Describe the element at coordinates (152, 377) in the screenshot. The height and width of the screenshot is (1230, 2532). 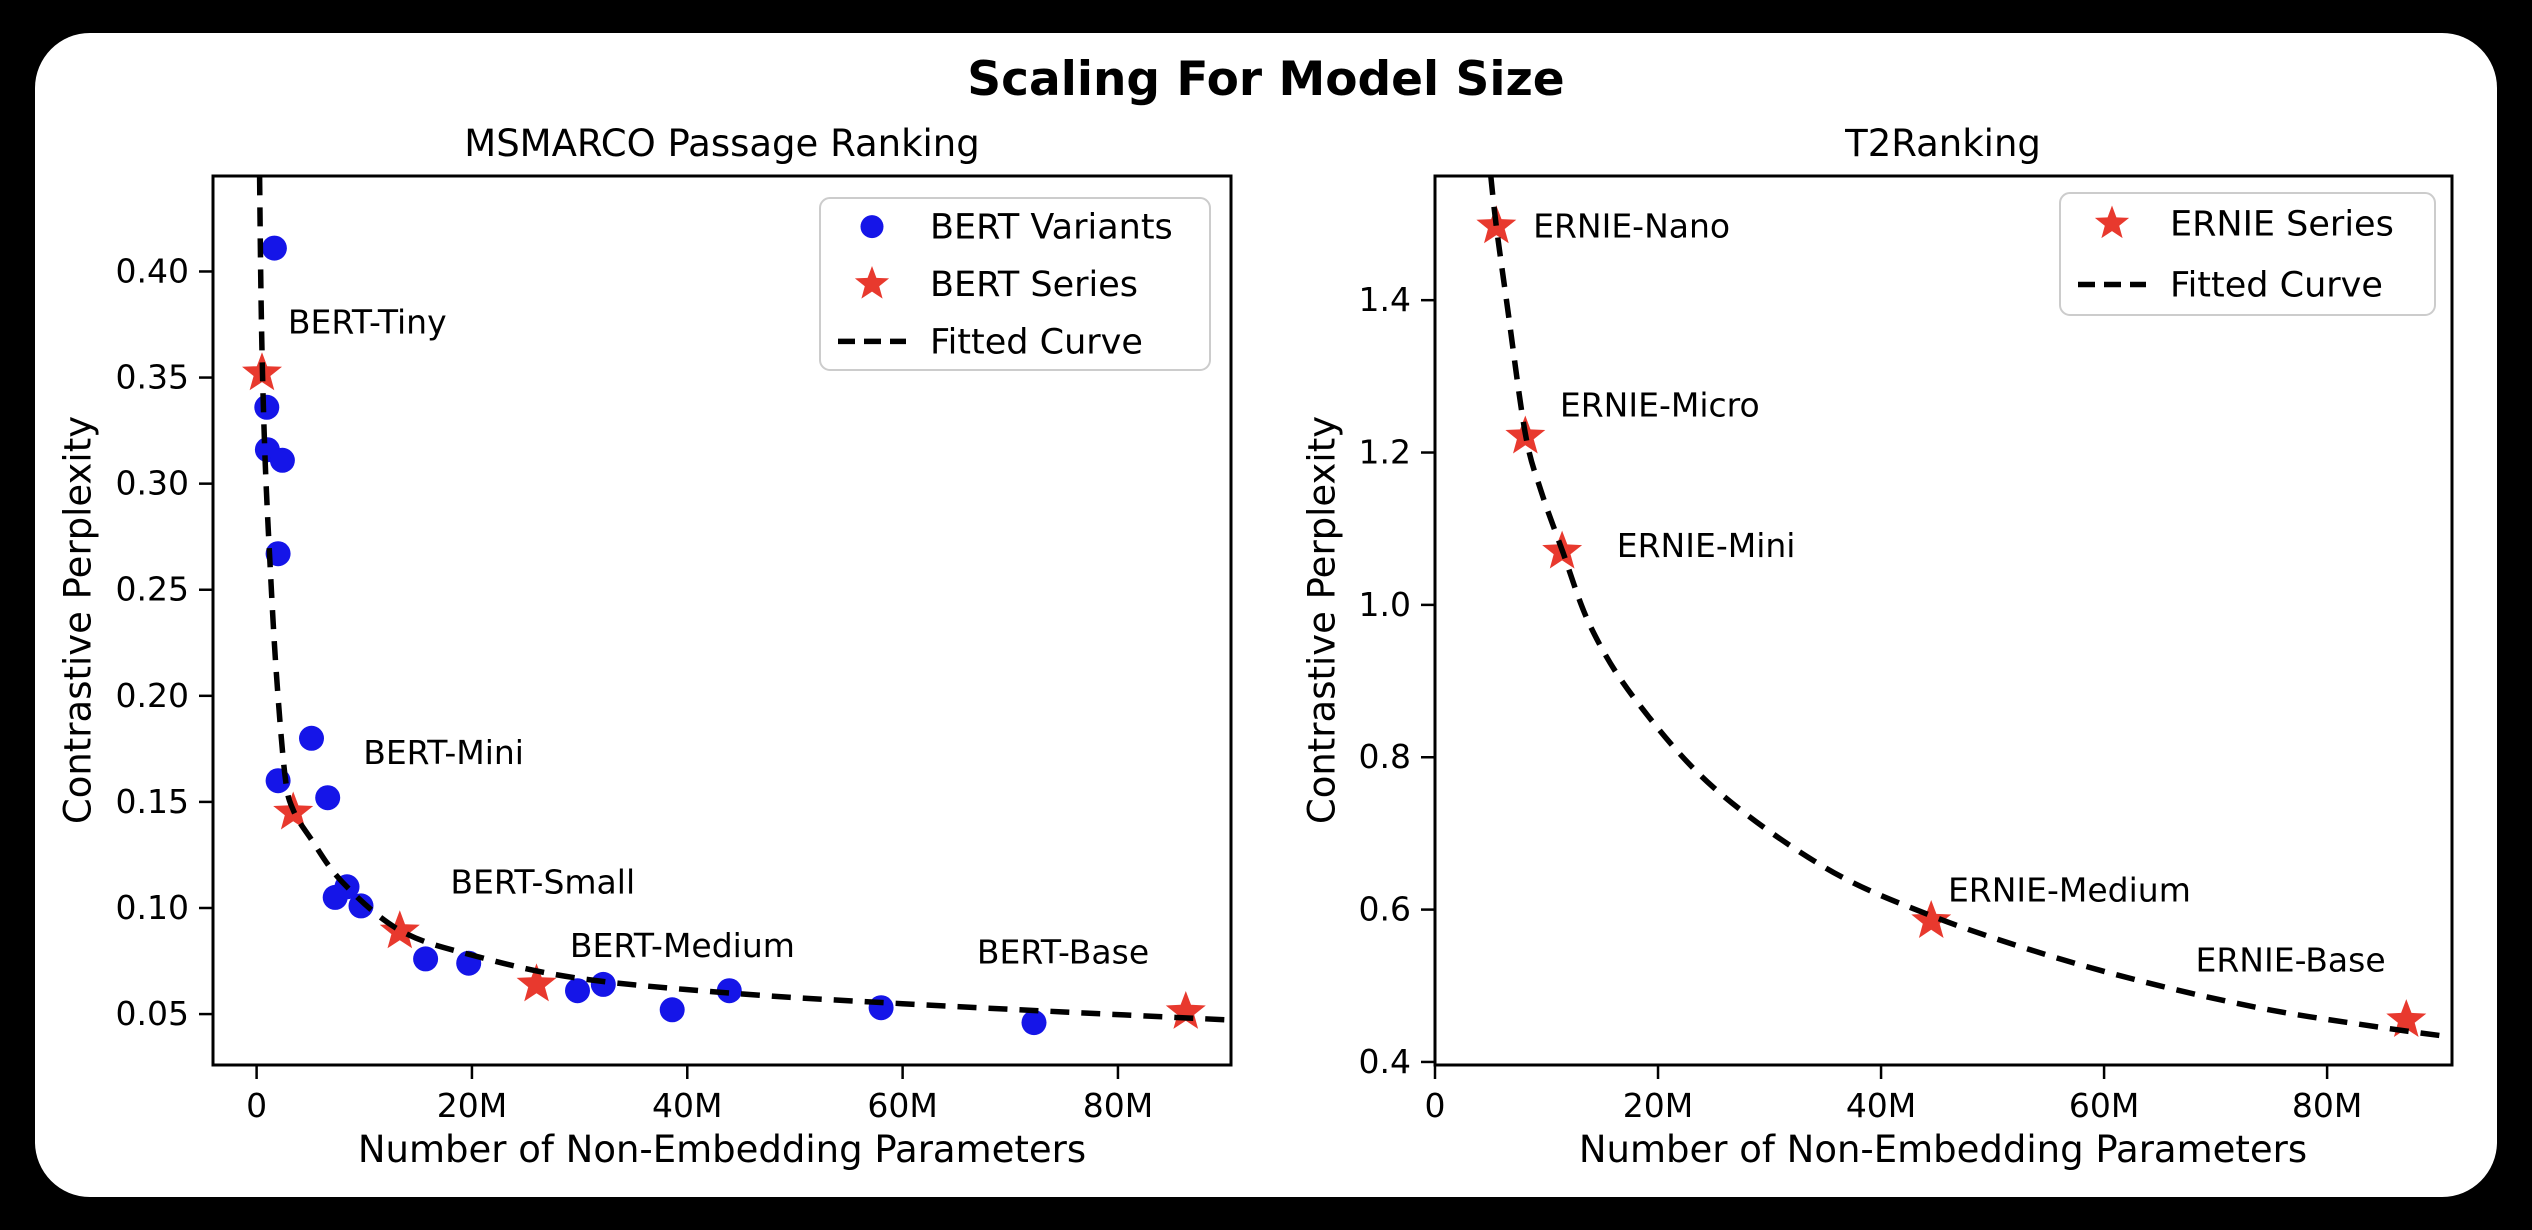
I see `left-y-tick-label: 0.35` at that location.